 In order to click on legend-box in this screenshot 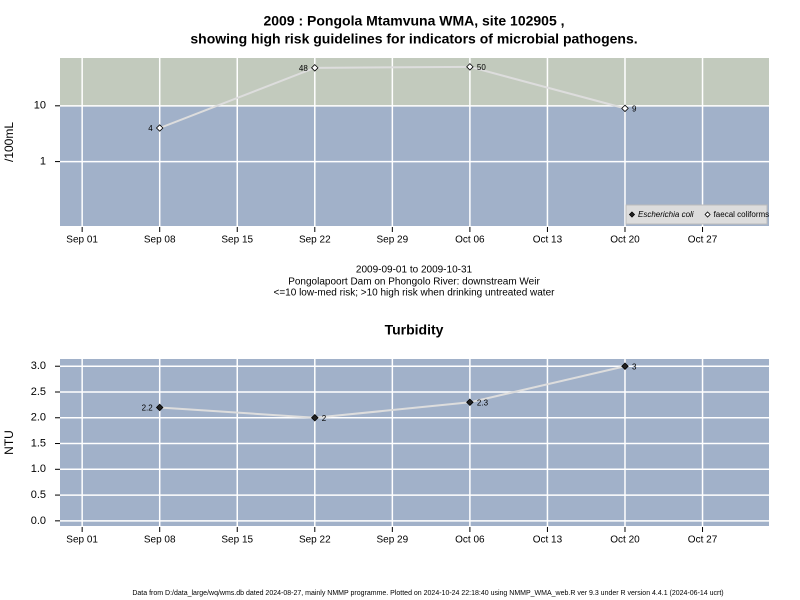, I will do `click(696, 214)`.